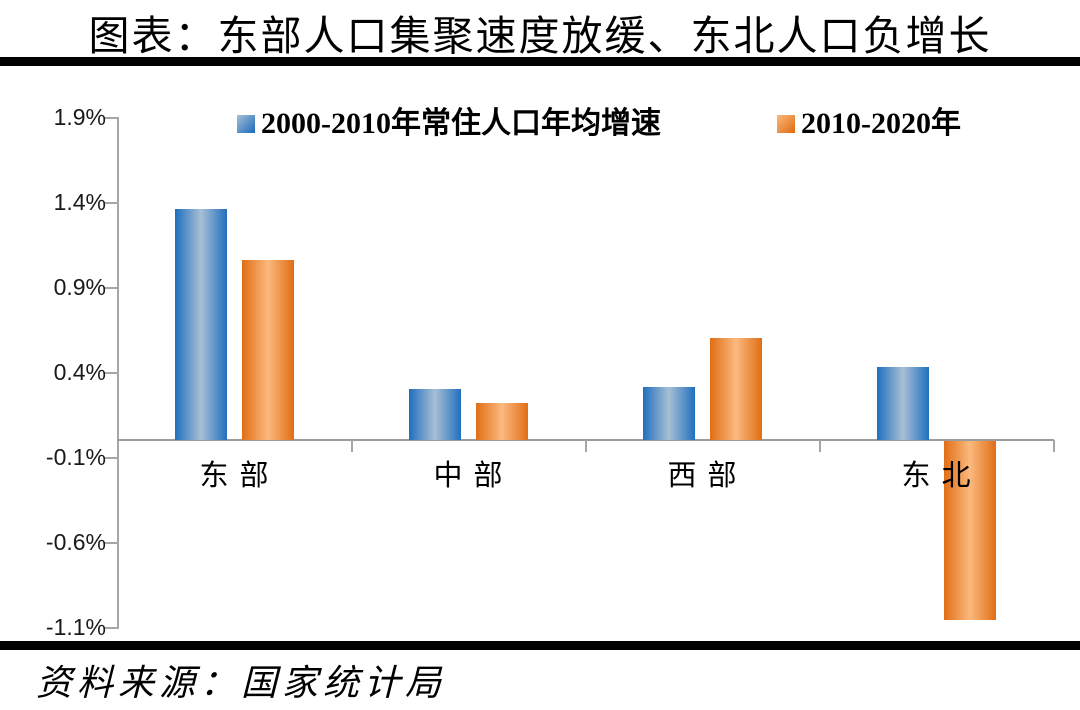 This screenshot has height=710, width=1080. Describe the element at coordinates (75, 627) in the screenshot. I see `y-axis-label: -1.1%` at that location.